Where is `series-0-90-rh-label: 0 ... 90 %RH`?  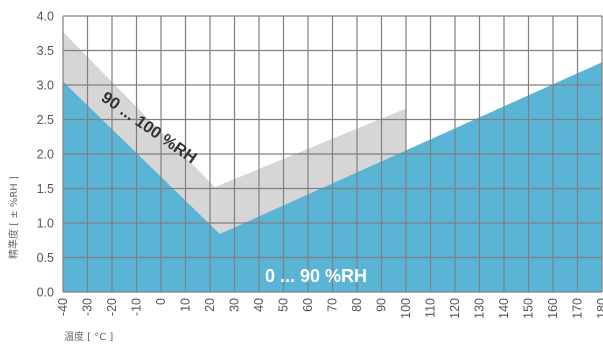 series-0-90-rh-label: 0 ... 90 %RH is located at coordinates (316, 276).